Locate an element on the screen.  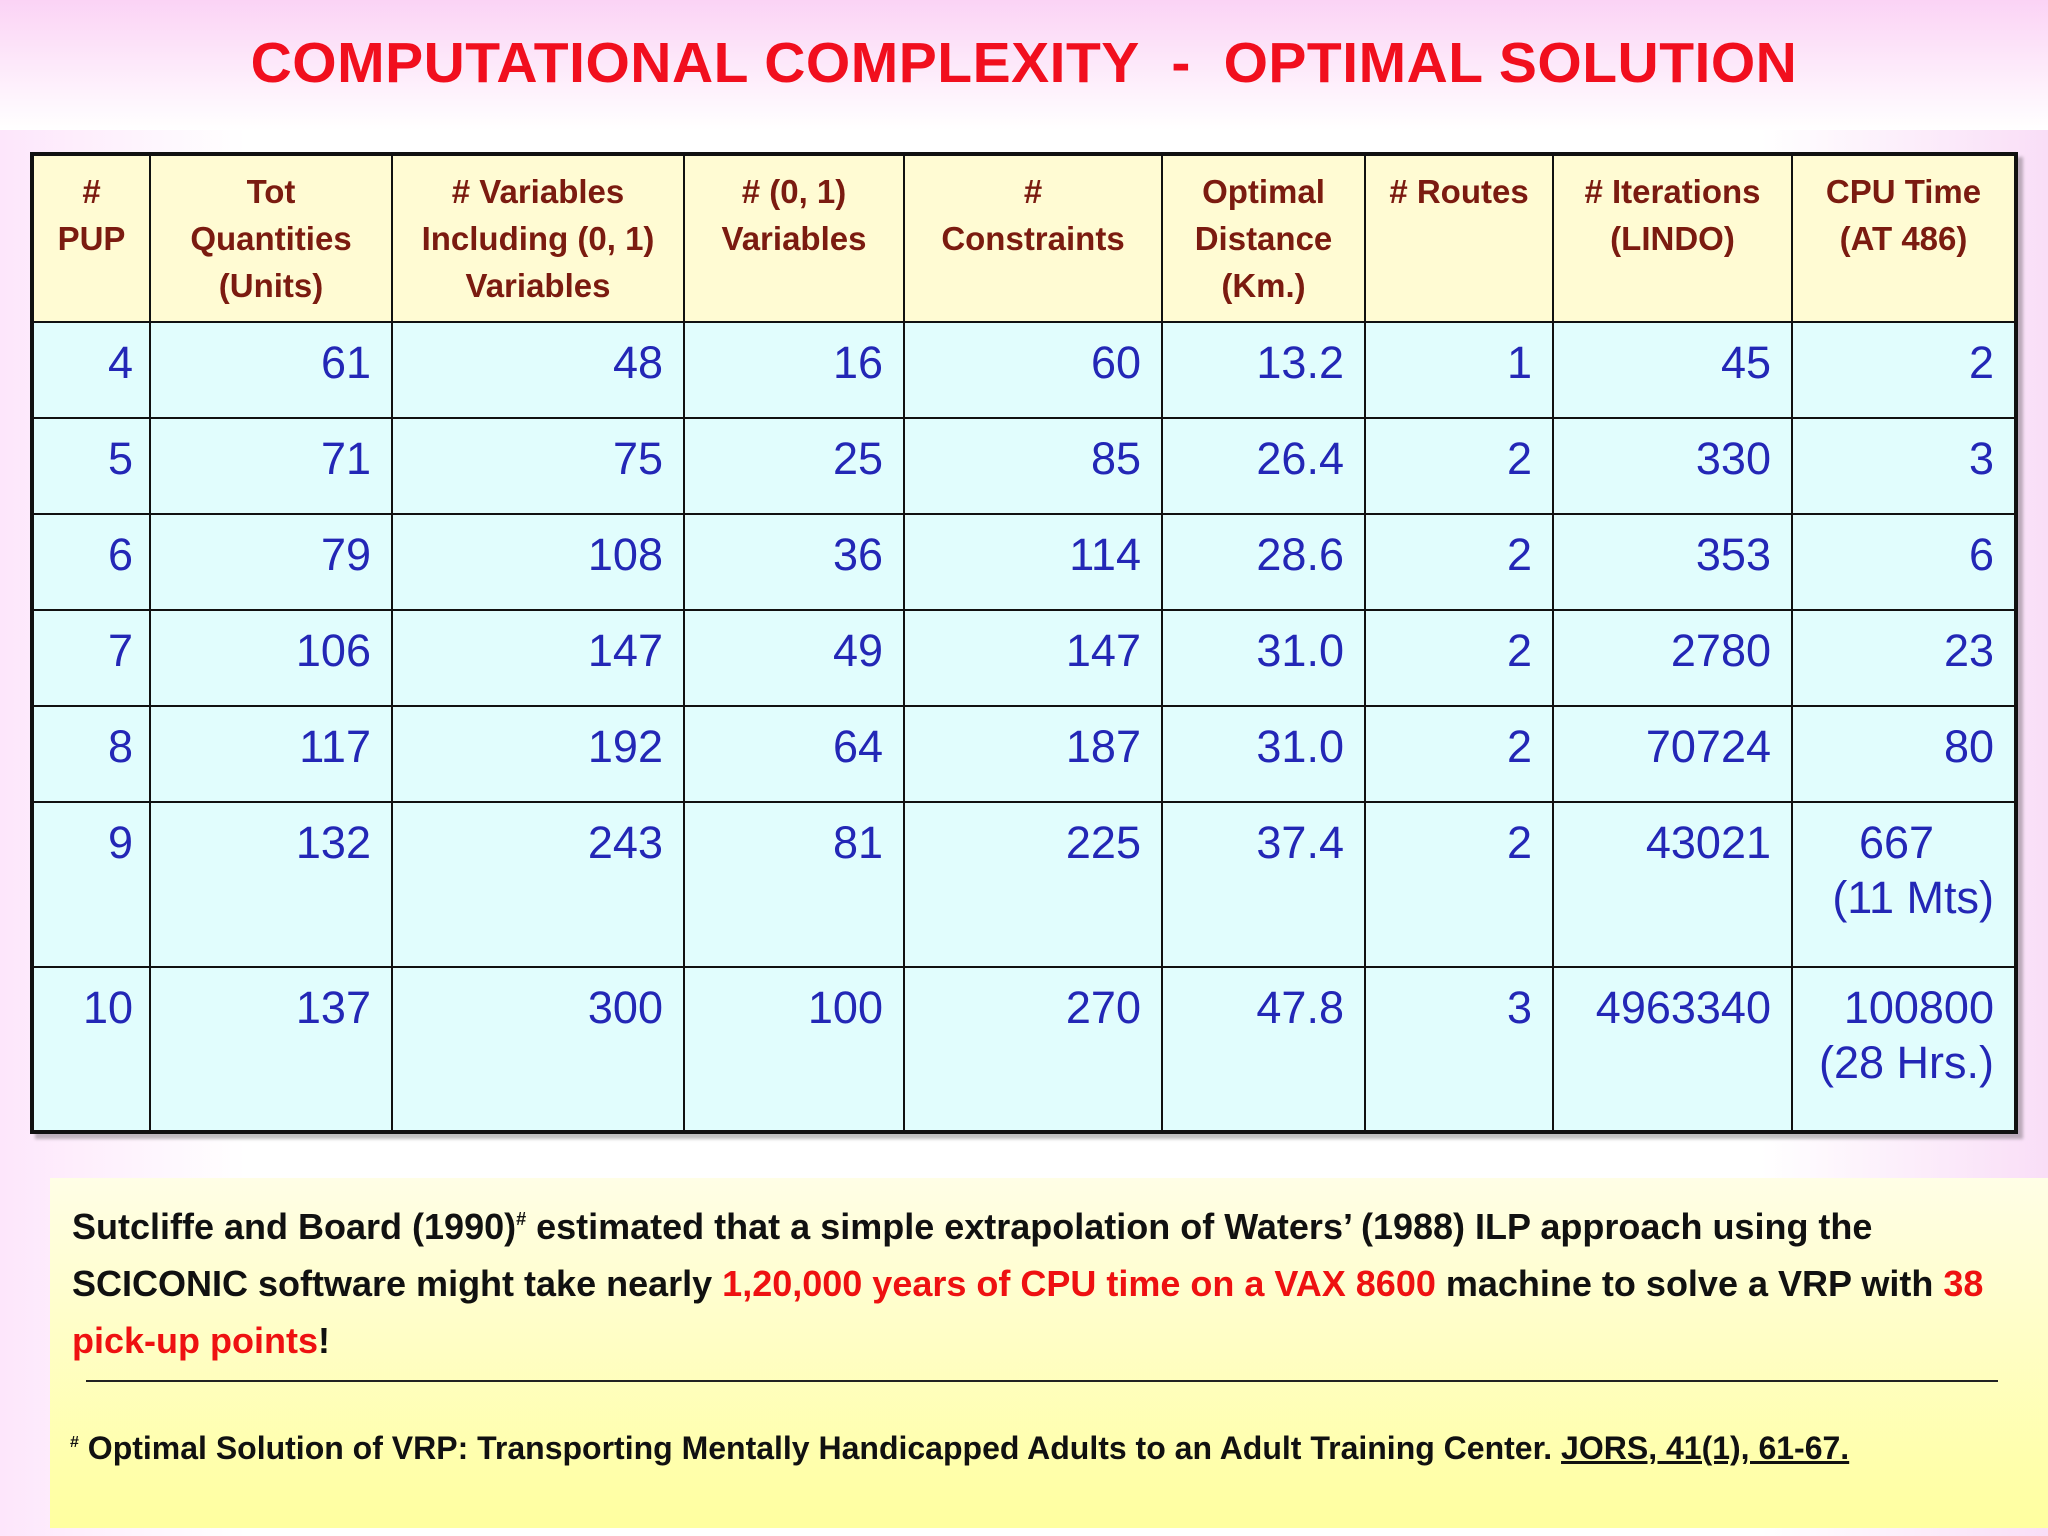
title-band is located at coordinates (1024, 65).